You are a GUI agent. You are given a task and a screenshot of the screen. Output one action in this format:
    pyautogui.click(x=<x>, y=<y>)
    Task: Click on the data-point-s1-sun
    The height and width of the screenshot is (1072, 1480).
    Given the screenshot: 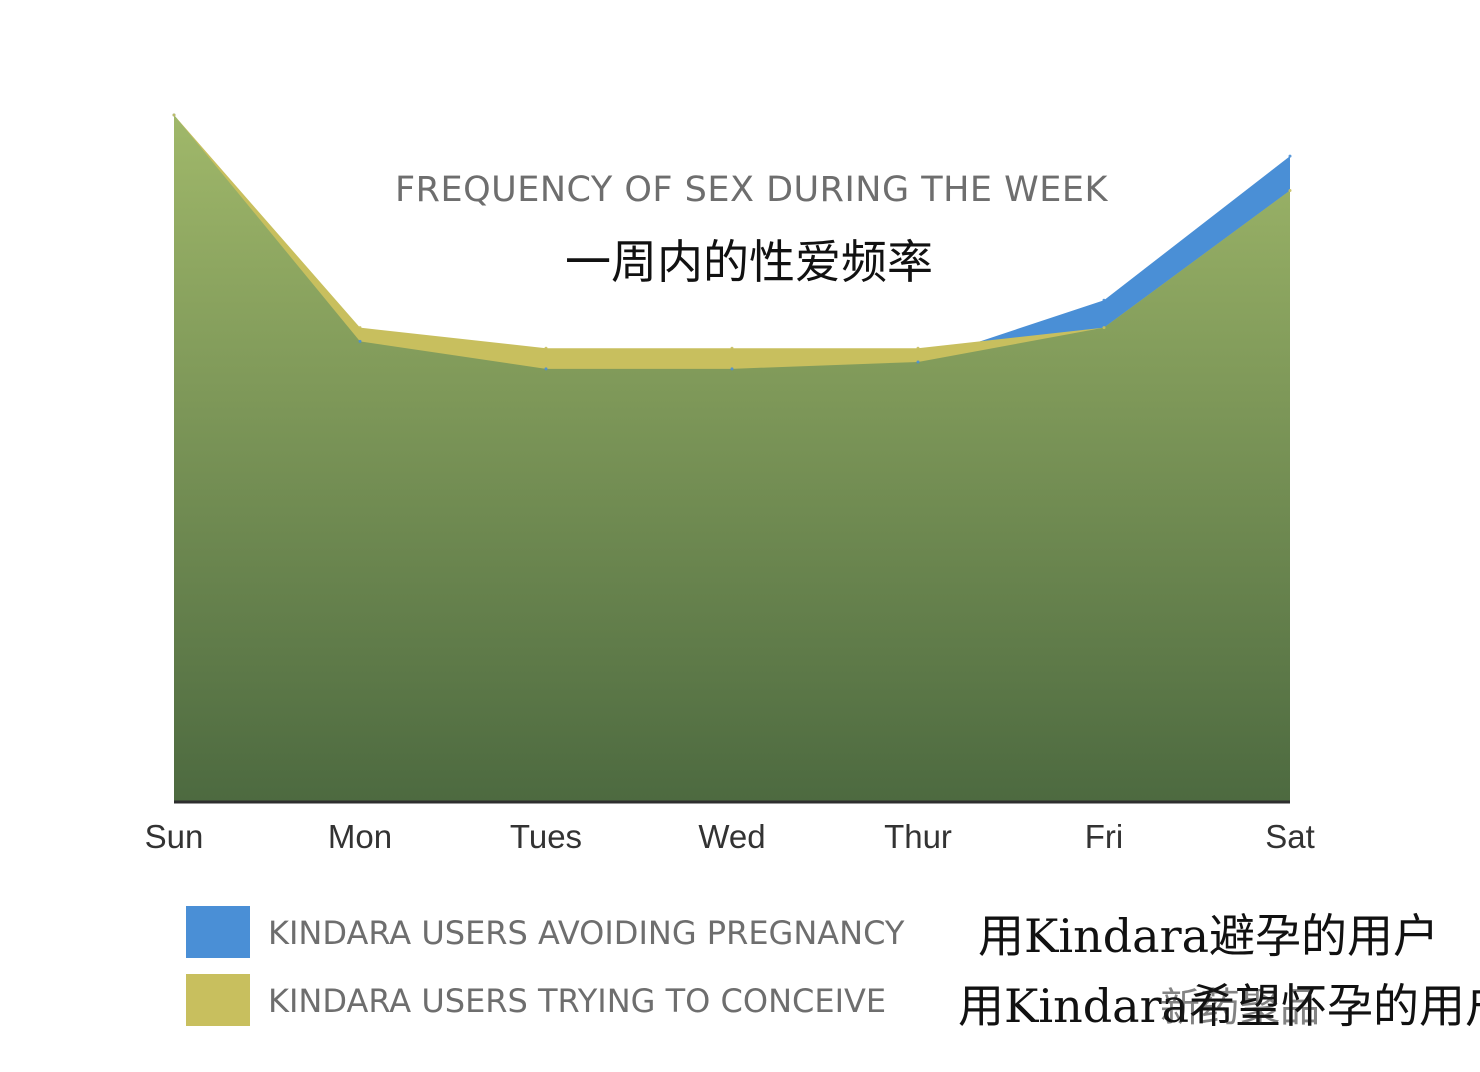 What is the action you would take?
    pyautogui.click(x=174, y=115)
    